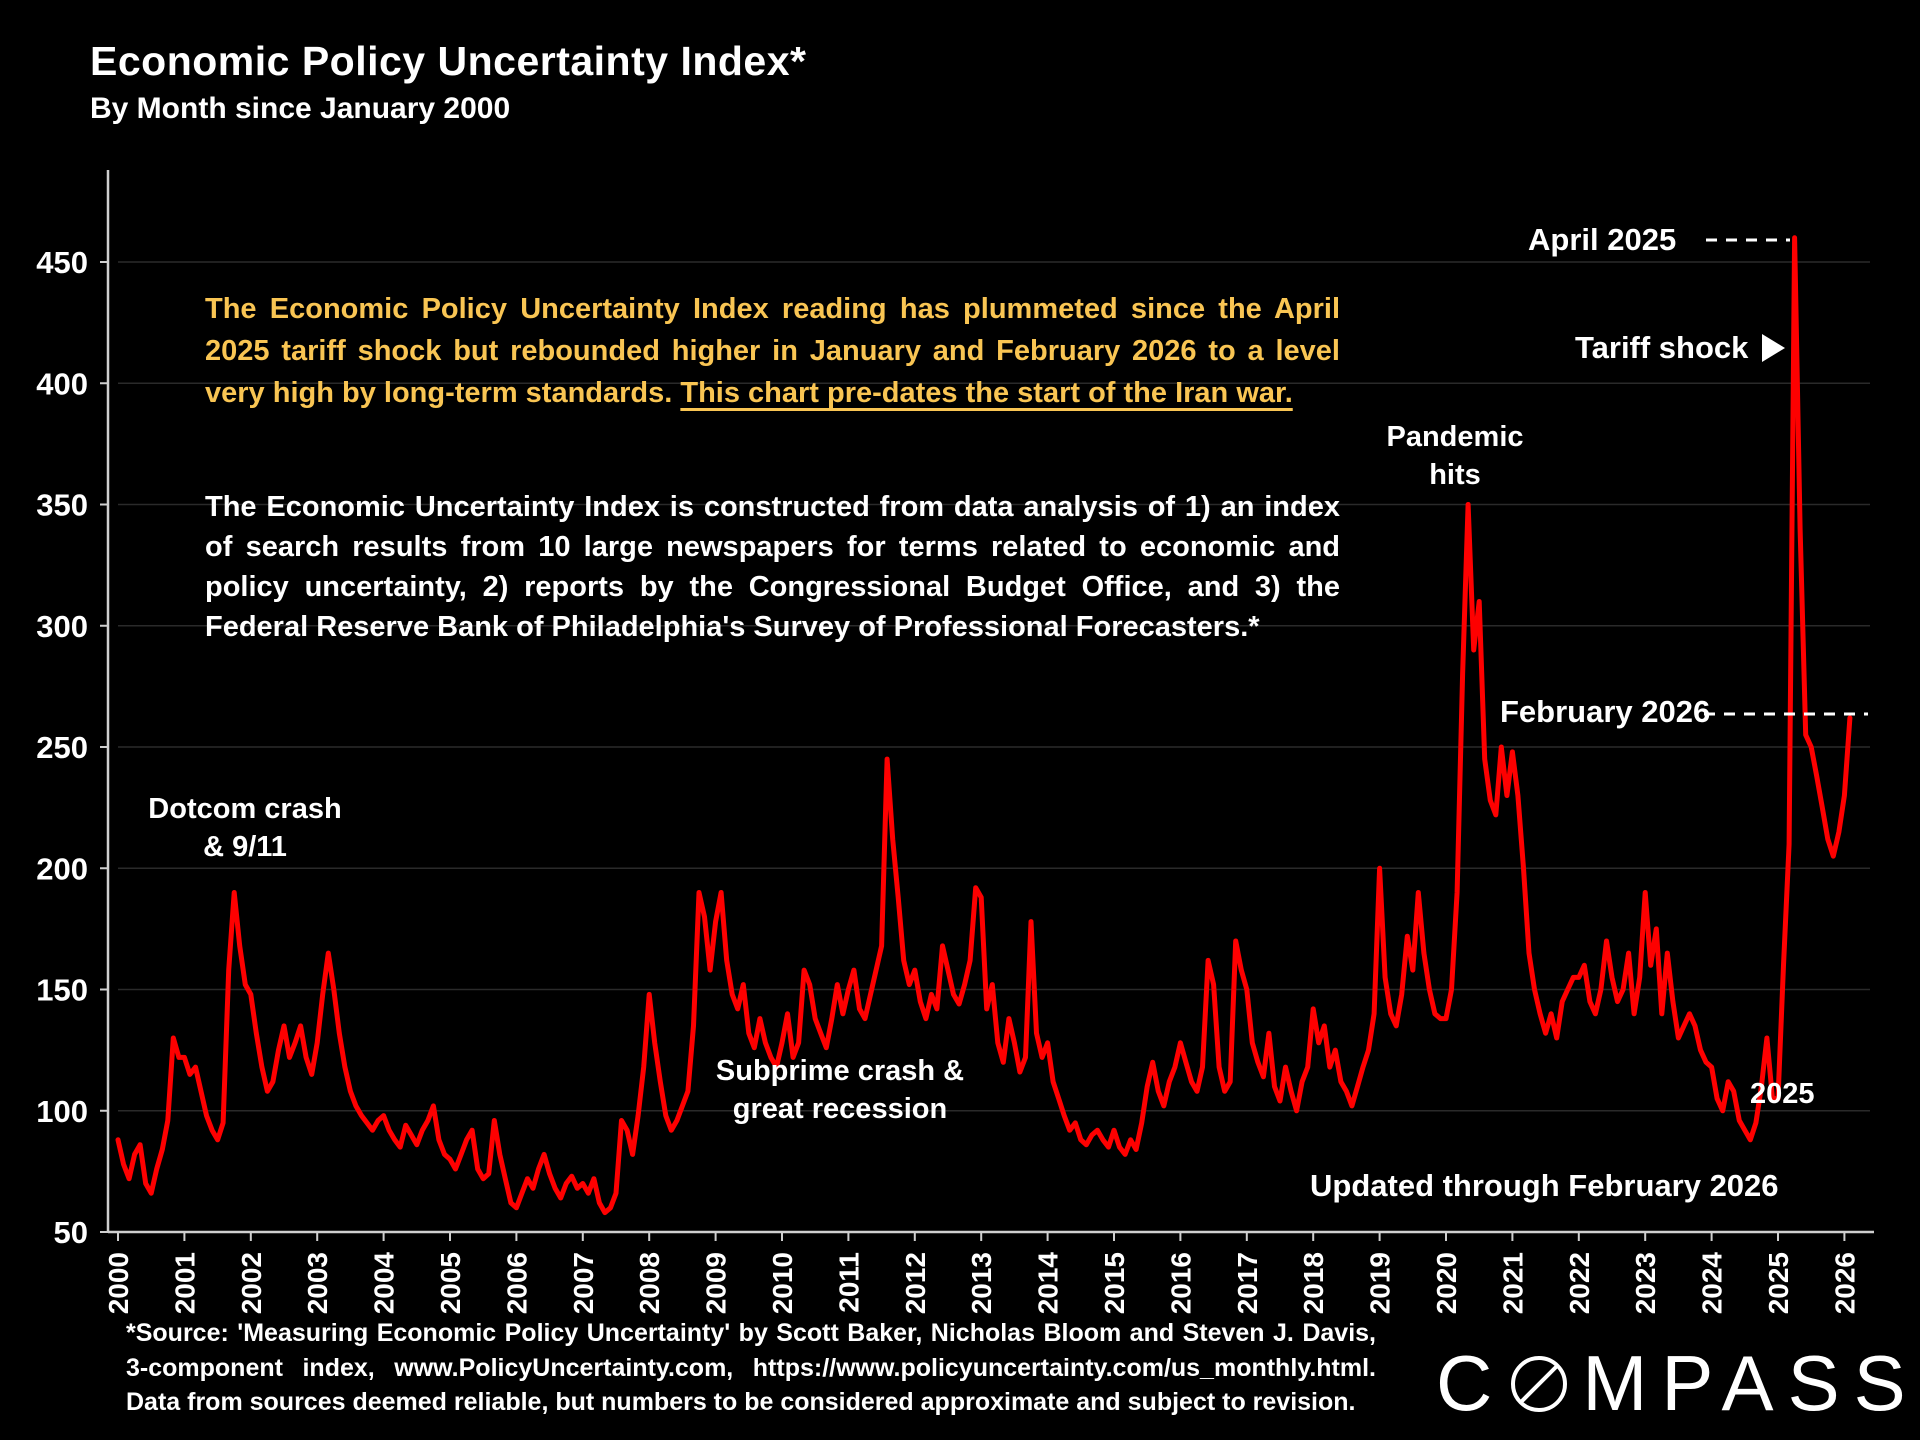 The width and height of the screenshot is (1920, 1440). Describe the element at coordinates (448, 61) in the screenshot. I see `page-title: Economic Policy Uncertainty Index*` at that location.